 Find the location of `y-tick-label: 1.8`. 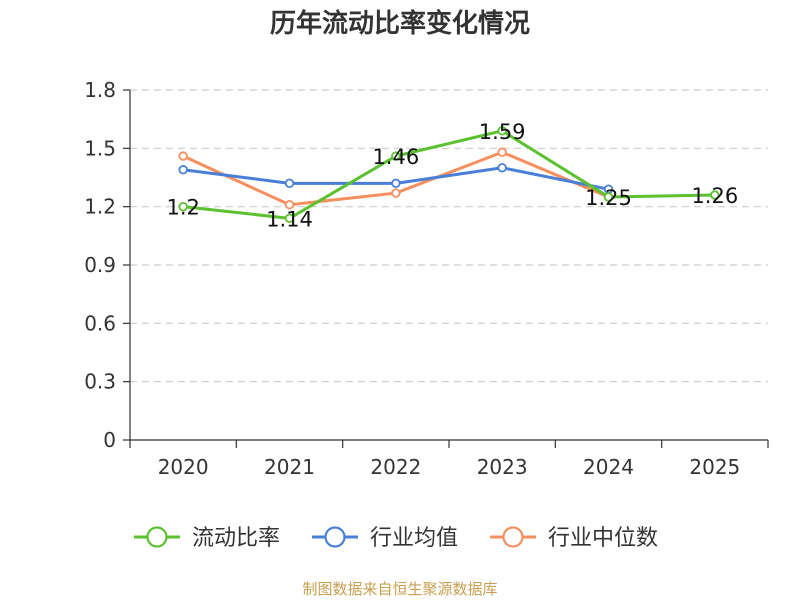

y-tick-label: 1.8 is located at coordinates (100, 90).